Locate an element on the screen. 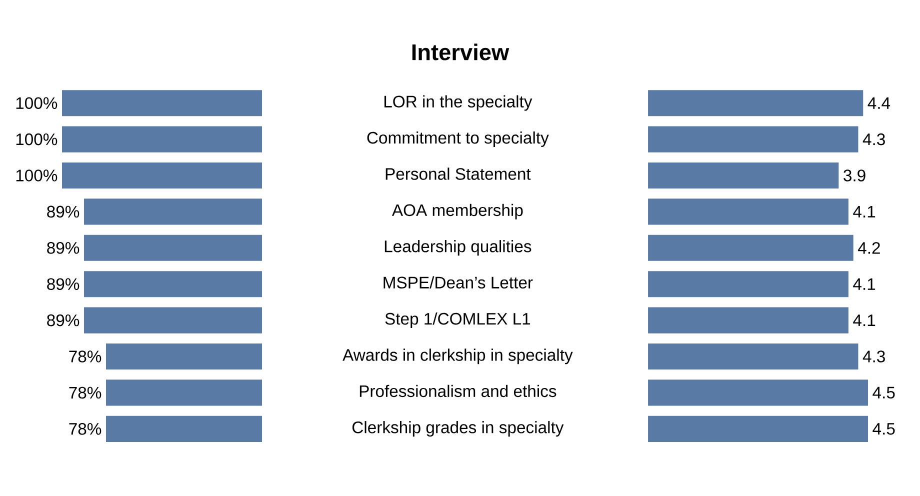 The height and width of the screenshot is (496, 920). y-tick-label: Clerkship grades in specialty is located at coordinates (458, 429).